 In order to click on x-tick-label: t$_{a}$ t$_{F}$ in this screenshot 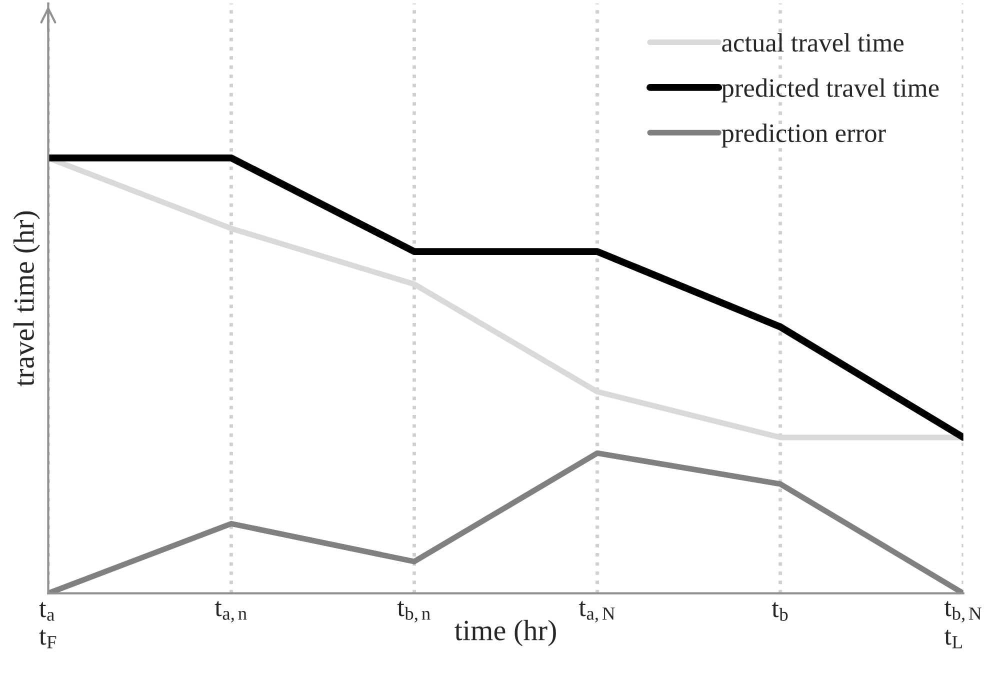, I will do `click(47, 625)`.